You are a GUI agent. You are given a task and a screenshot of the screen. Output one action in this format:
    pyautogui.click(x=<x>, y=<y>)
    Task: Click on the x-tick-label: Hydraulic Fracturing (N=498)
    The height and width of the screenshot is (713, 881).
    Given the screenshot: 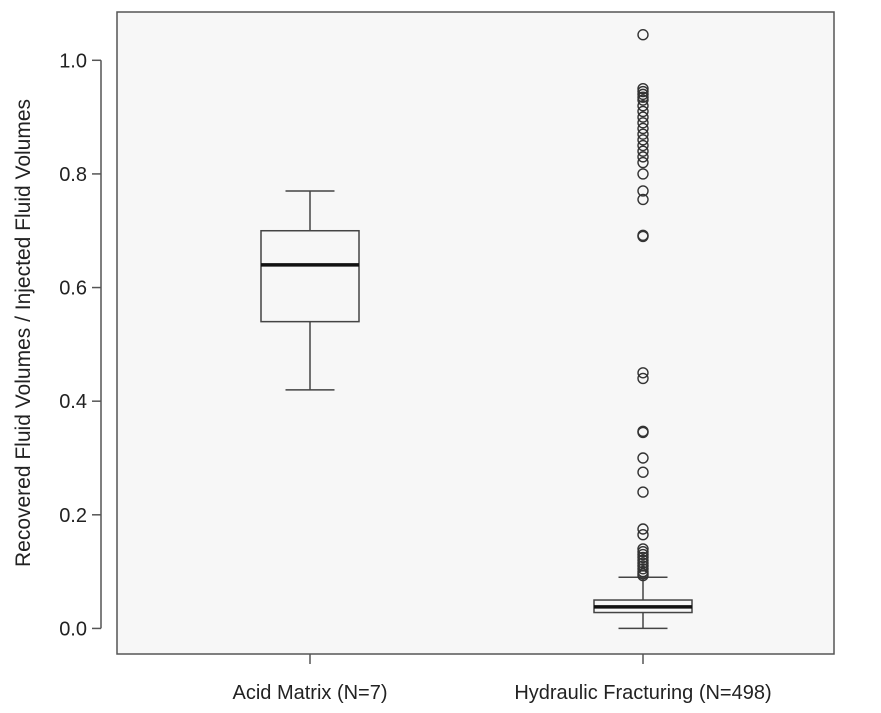 What is the action you would take?
    pyautogui.click(x=642, y=693)
    